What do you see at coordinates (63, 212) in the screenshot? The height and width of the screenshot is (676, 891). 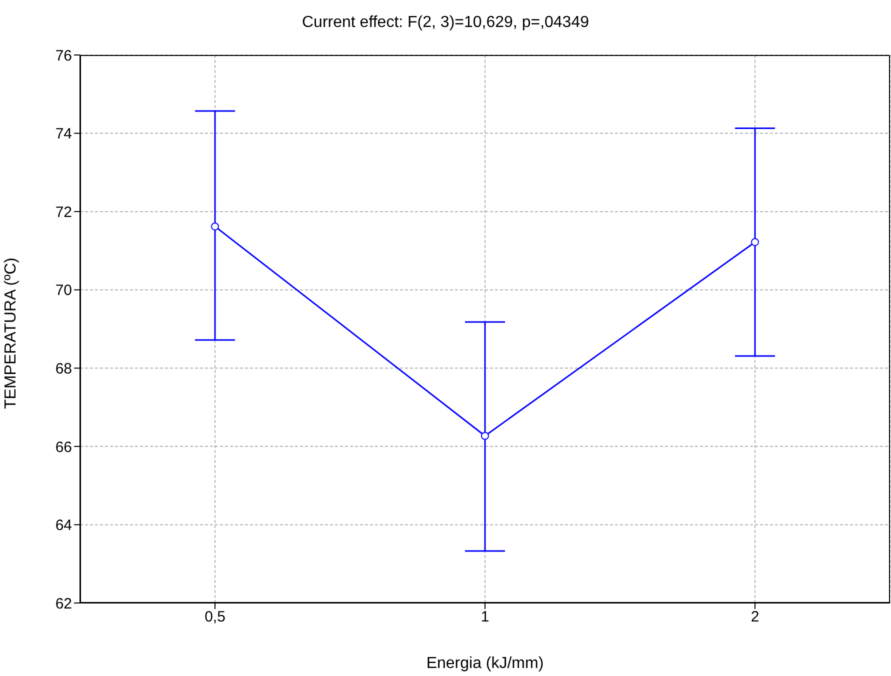 I see `y-tick-label: 72` at bounding box center [63, 212].